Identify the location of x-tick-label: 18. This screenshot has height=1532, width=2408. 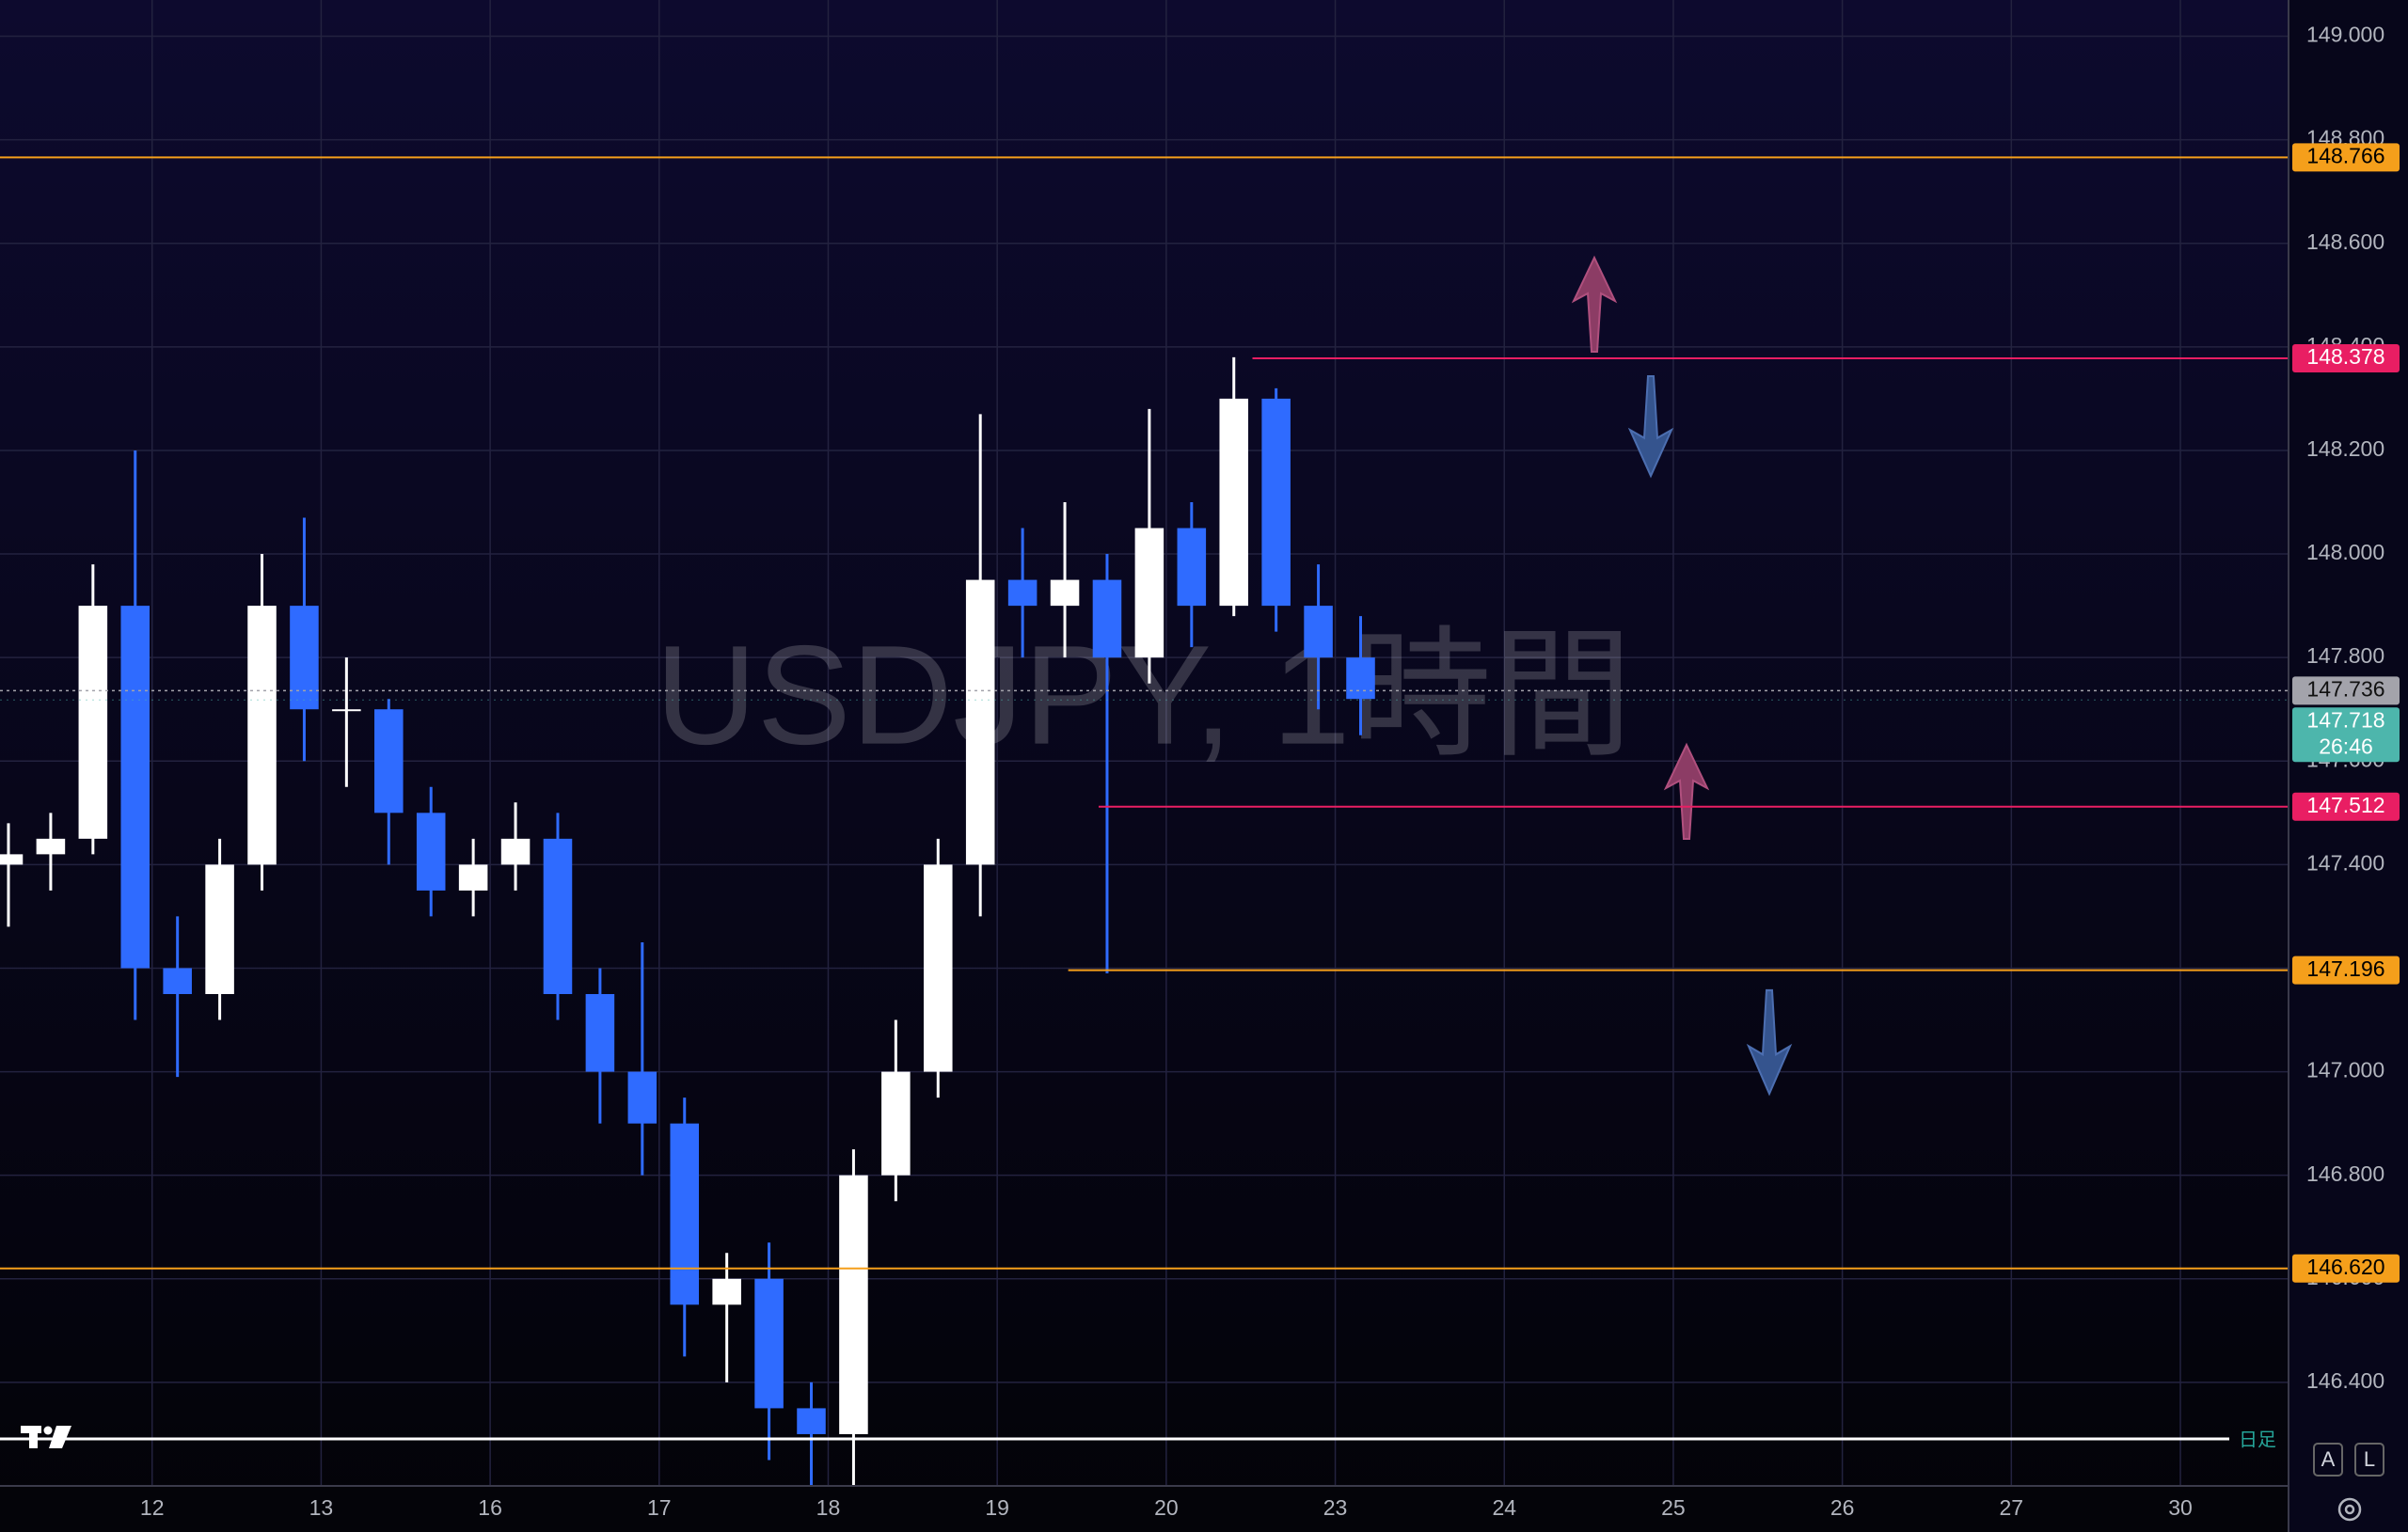
(829, 1507).